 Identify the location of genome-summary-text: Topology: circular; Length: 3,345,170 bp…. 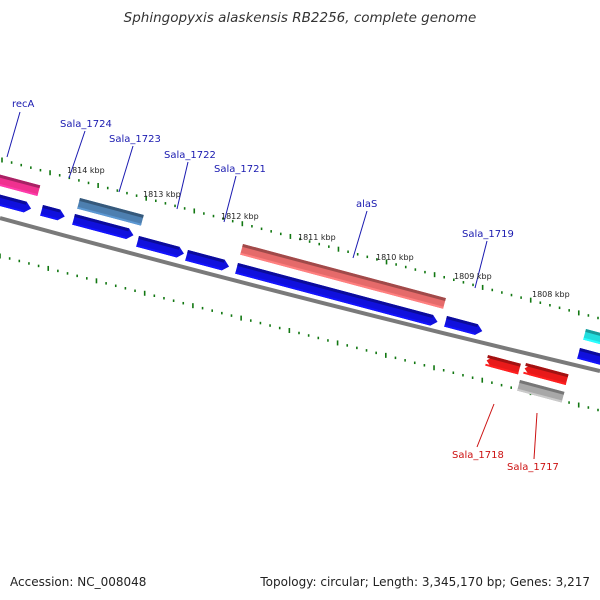
(424, 582).